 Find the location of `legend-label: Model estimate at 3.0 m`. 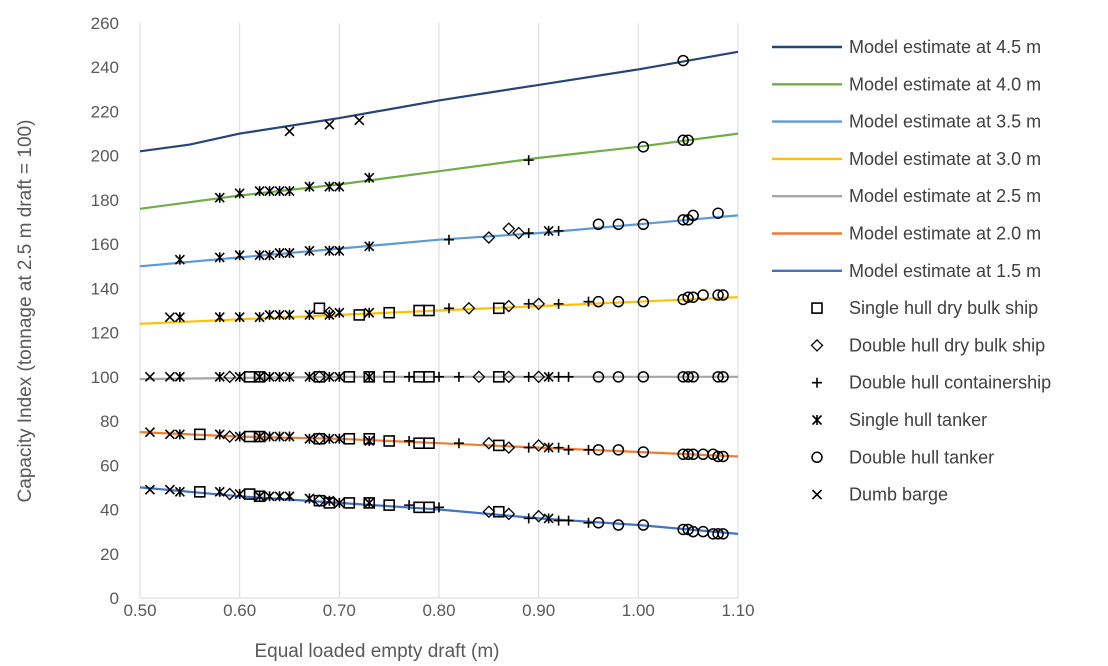

legend-label: Model estimate at 3.0 m is located at coordinates (945, 159).